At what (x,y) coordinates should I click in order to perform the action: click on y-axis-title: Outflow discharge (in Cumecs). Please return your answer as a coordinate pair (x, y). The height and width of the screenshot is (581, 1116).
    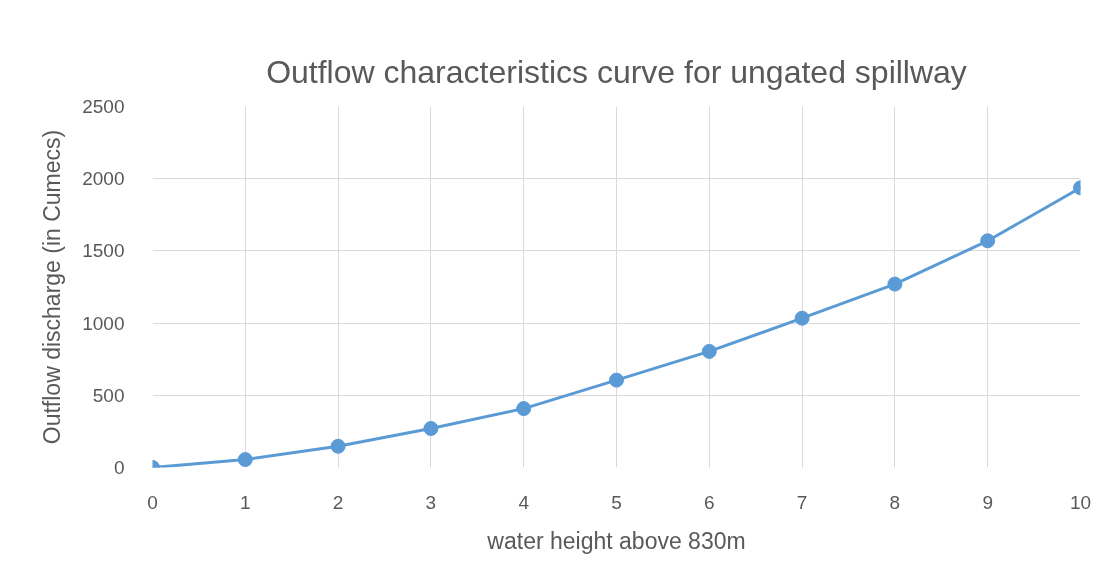
    Looking at the image, I should click on (52, 287).